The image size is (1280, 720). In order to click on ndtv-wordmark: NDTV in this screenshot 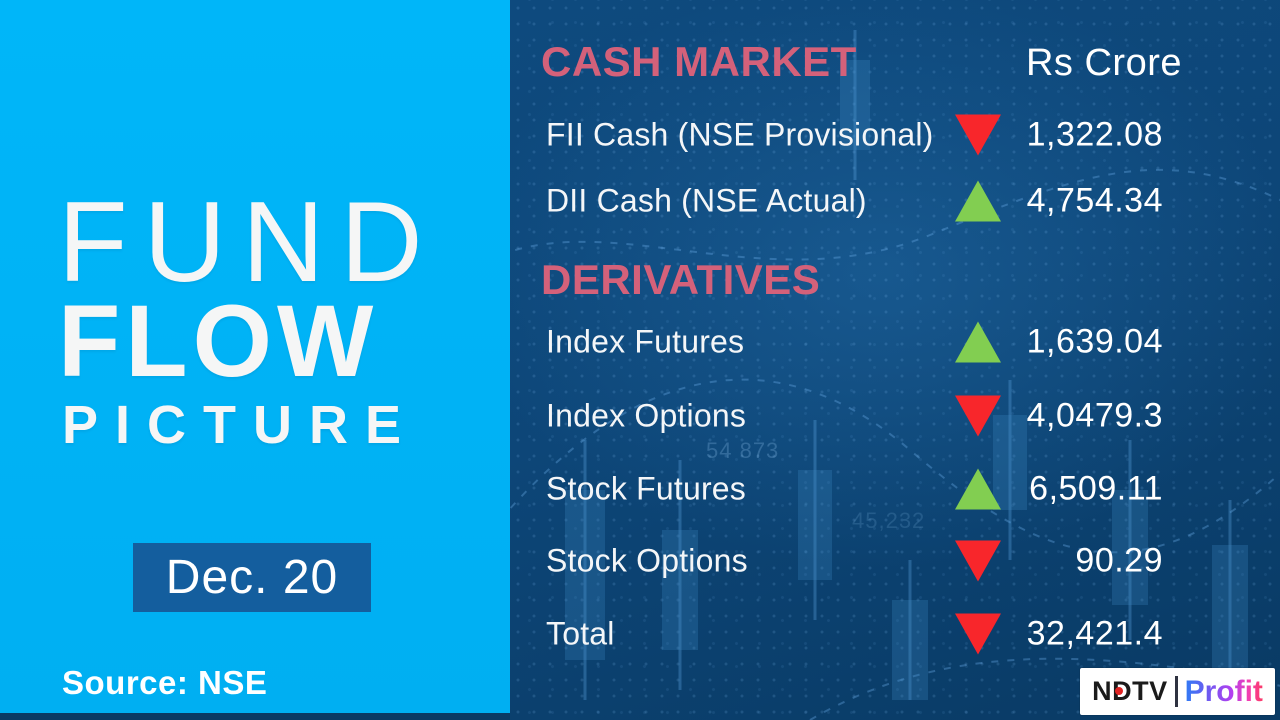, I will do `click(1130, 691)`.